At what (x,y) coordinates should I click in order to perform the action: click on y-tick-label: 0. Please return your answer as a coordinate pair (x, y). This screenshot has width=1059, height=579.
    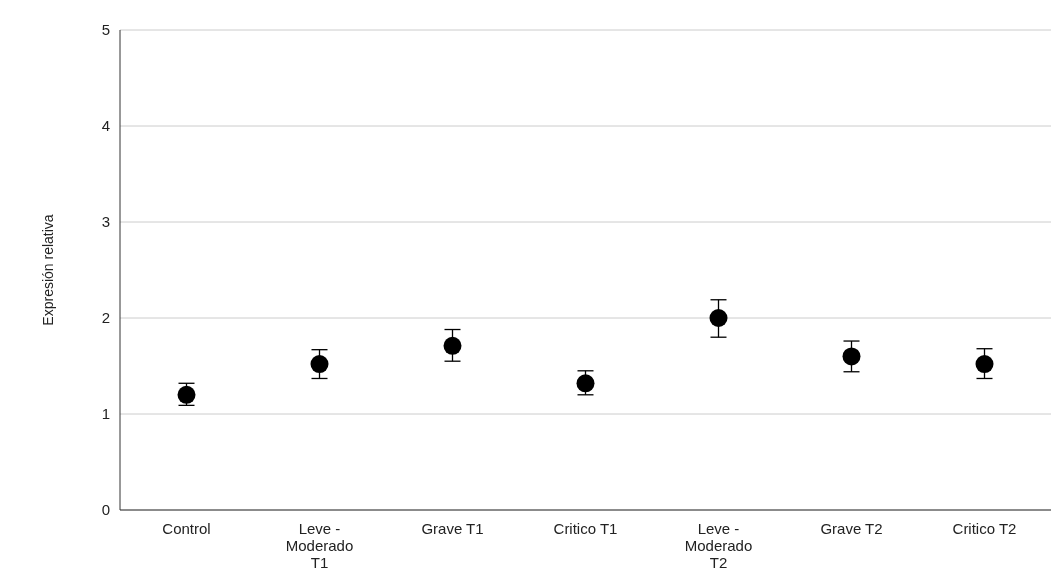
    Looking at the image, I should click on (105, 510).